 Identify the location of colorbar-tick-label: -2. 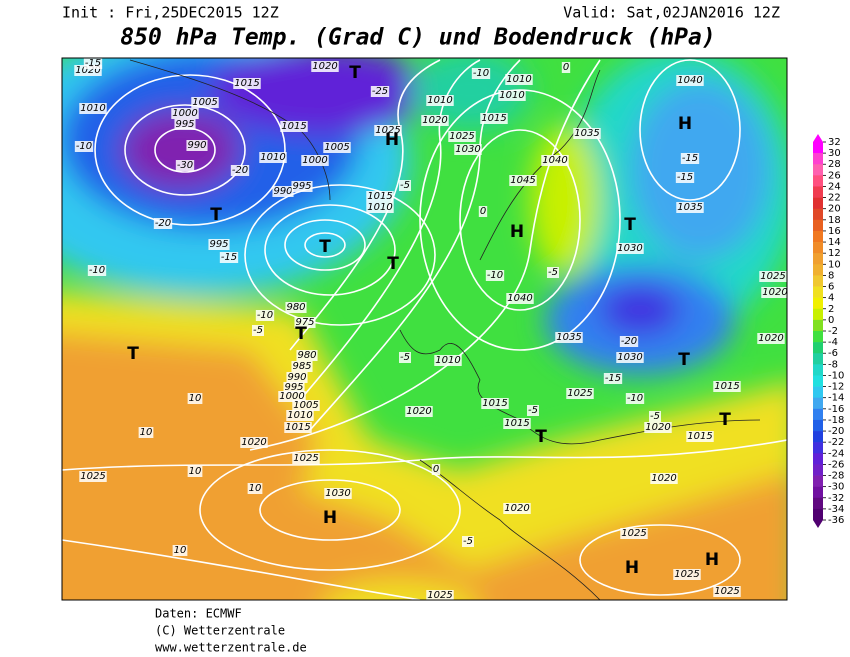
(833, 331).